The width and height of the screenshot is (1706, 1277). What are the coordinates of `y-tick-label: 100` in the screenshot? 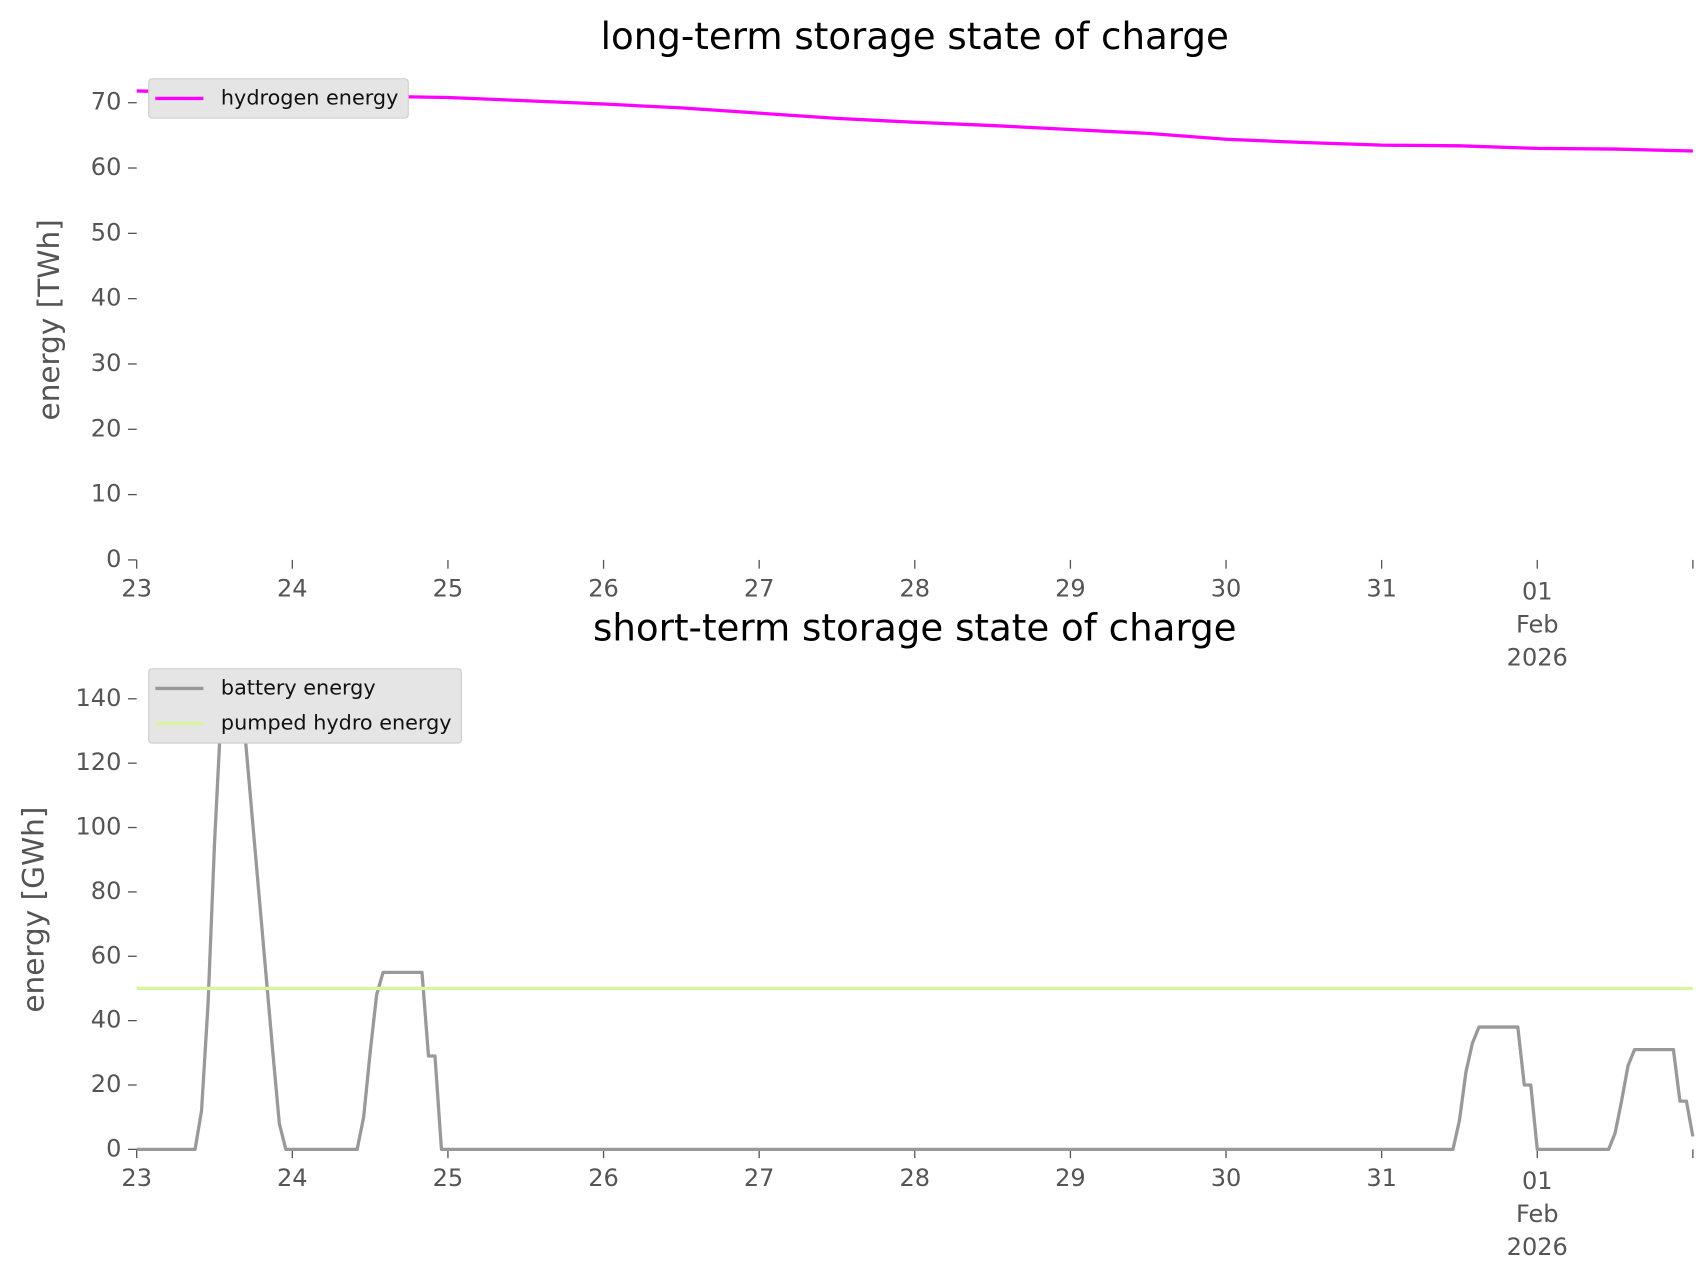 It's located at (98, 827).